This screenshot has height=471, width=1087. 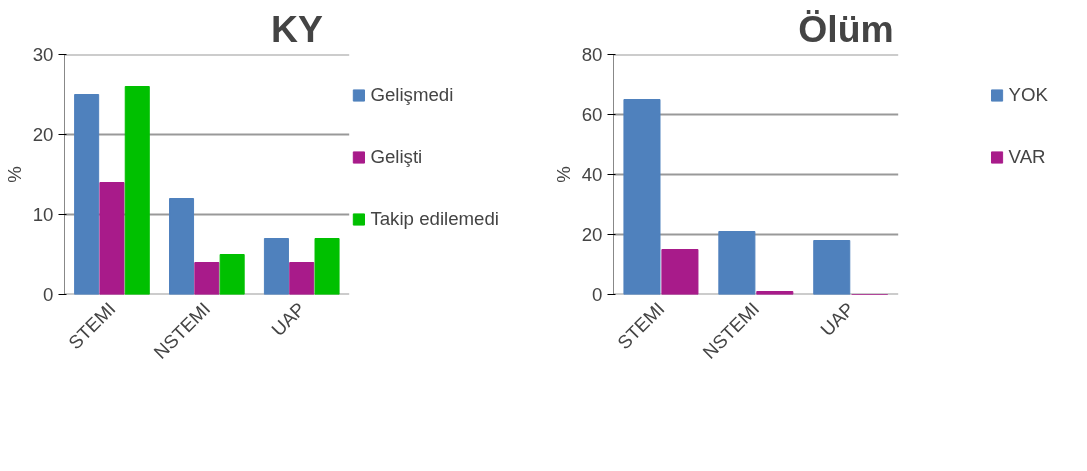 I want to click on chart-title: Ölüm, so click(x=846, y=28).